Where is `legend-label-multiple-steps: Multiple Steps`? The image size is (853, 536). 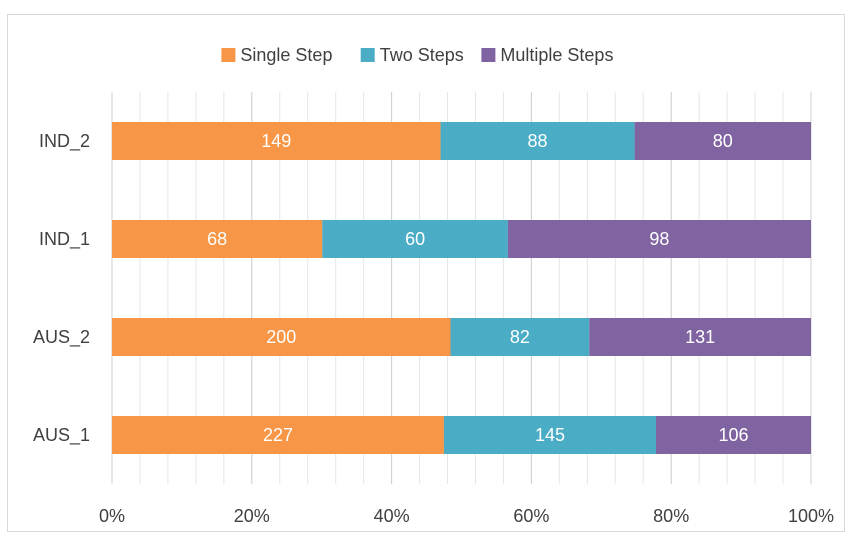 legend-label-multiple-steps: Multiple Steps is located at coordinates (556, 55).